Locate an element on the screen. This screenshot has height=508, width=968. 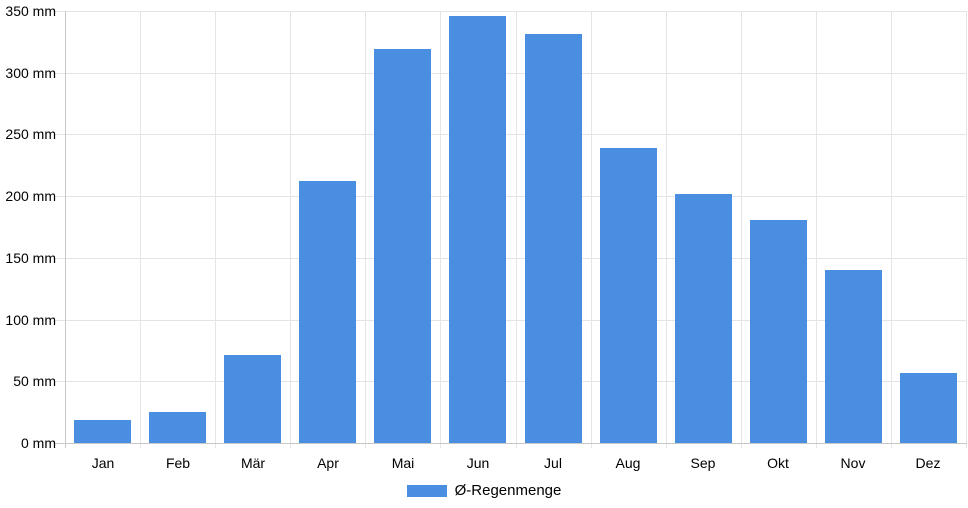
x-tick-label: Aug is located at coordinates (628, 463).